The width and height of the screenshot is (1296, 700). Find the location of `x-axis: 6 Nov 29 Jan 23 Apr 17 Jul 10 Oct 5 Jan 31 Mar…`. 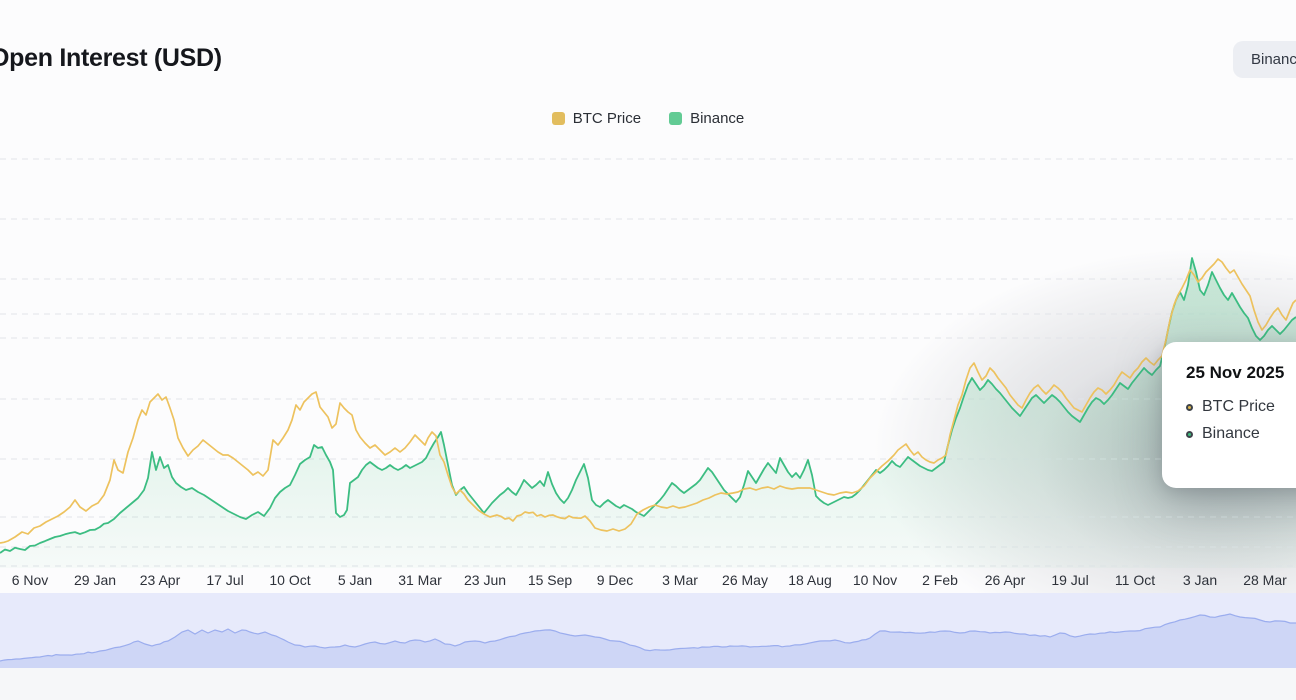

x-axis: 6 Nov 29 Jan 23 Apr 17 Jul 10 Oct 5 Jan 31 Mar… is located at coordinates (648, 582).